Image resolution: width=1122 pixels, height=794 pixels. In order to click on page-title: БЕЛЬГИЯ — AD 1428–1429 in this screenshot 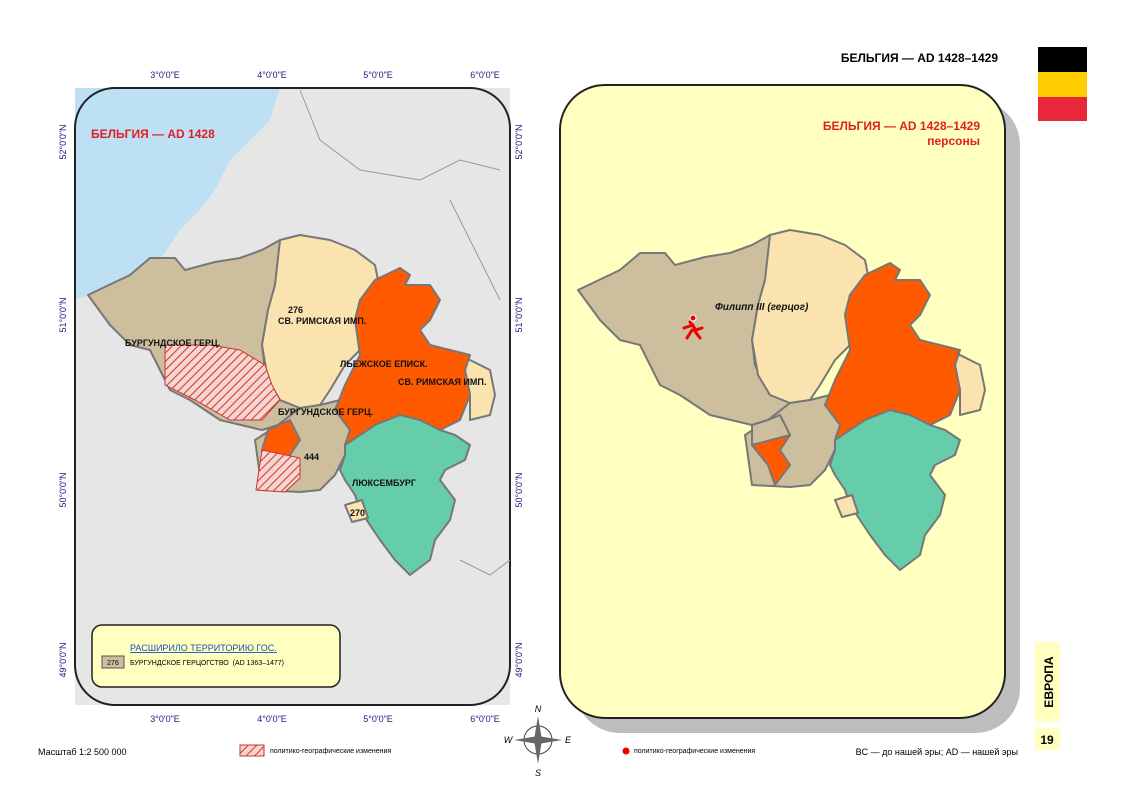, I will do `click(919, 58)`.